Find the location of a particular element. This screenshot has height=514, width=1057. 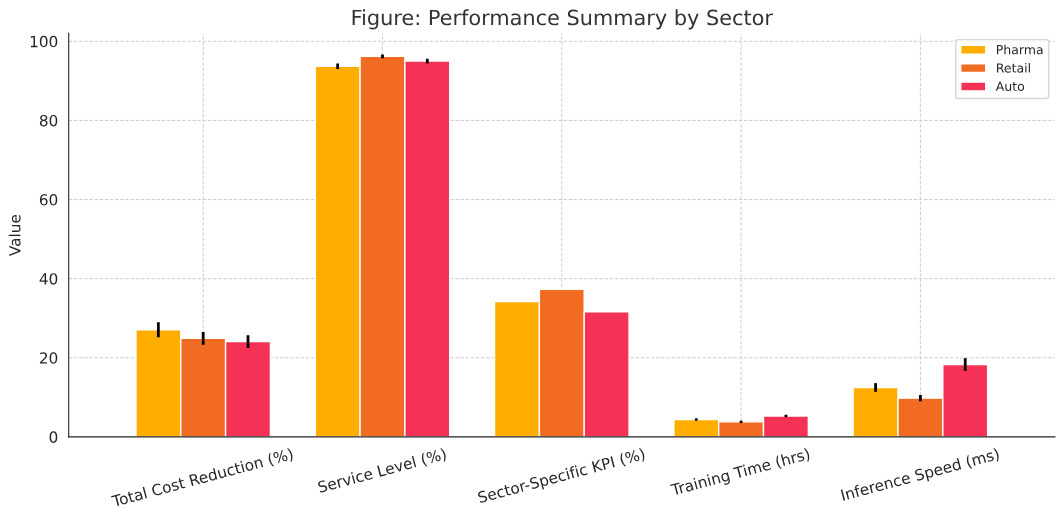

y-tick-label: 0 is located at coordinates (53, 437).